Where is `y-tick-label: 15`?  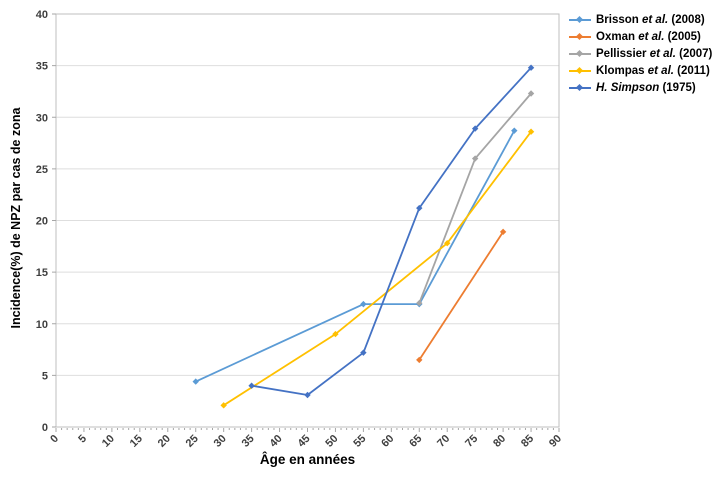
y-tick-label: 15 is located at coordinates (42, 273).